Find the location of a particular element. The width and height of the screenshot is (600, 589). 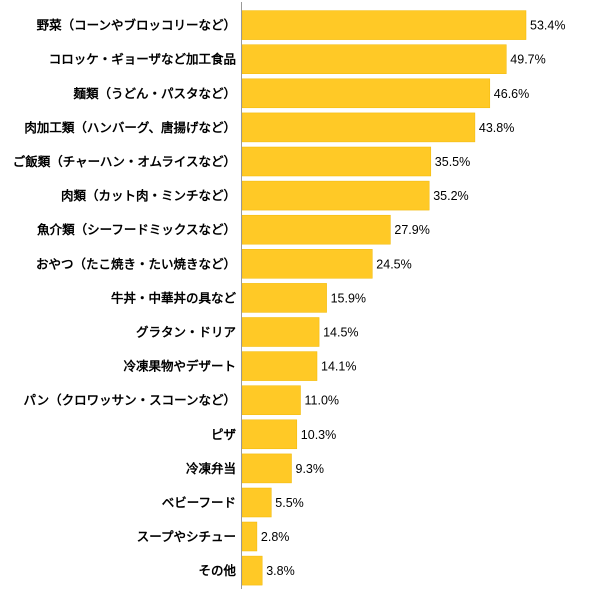

value-label: 53.4% is located at coordinates (547, 26).